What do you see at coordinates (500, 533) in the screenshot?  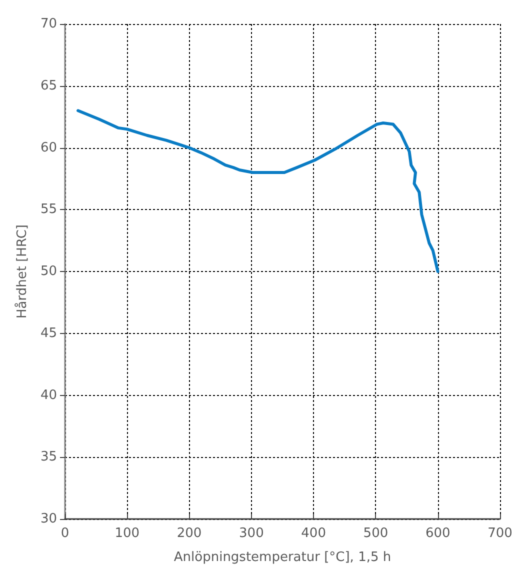 I see `x-tick-label: 700` at bounding box center [500, 533].